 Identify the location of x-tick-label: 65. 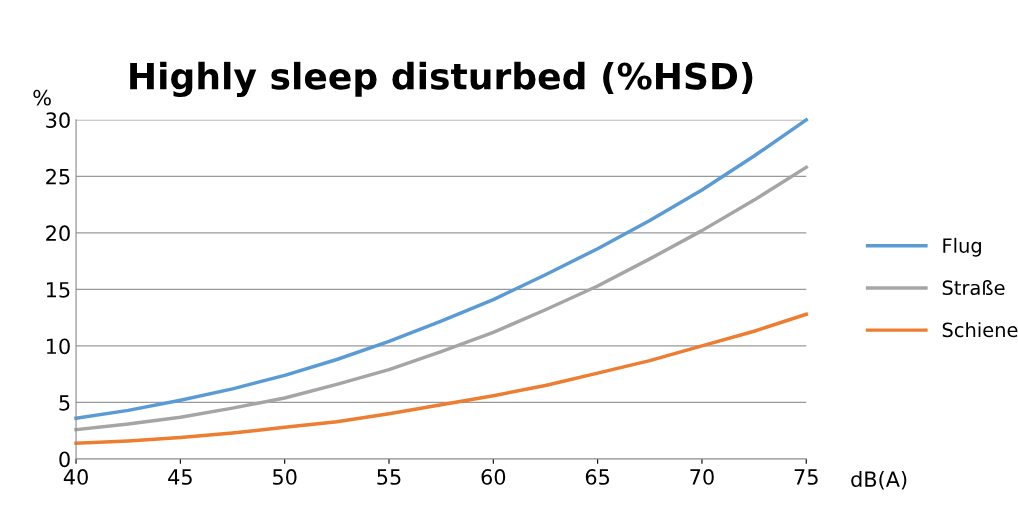
(597, 477).